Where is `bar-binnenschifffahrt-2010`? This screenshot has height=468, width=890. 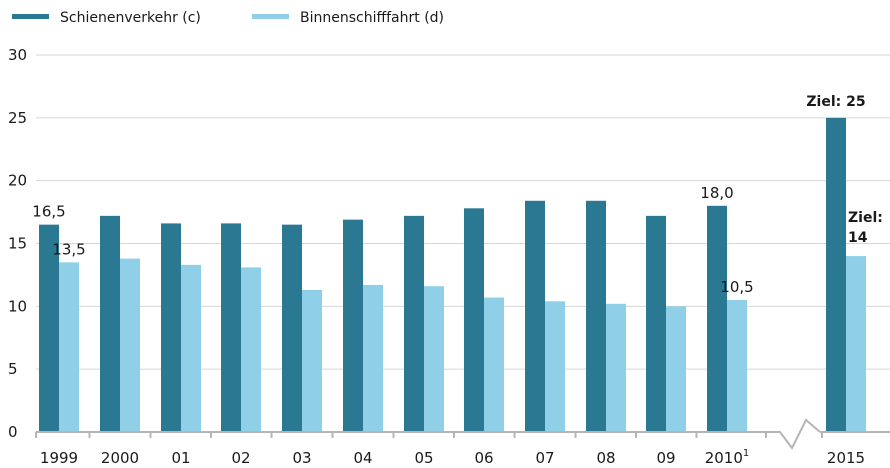
bar-binnenschifffahrt-2010 is located at coordinates (737, 366).